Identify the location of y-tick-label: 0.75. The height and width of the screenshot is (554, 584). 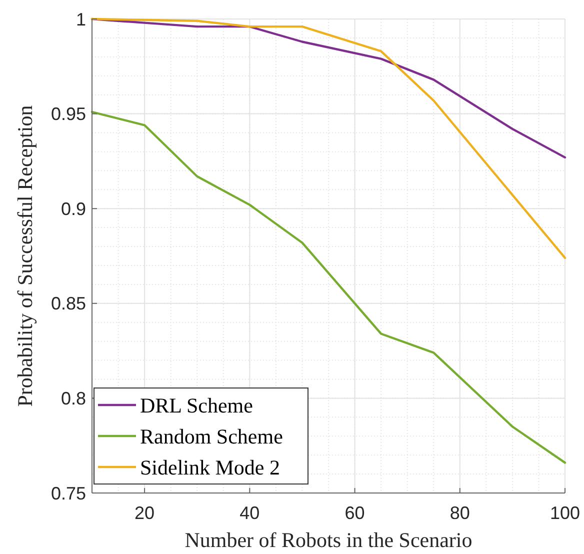
(68, 493).